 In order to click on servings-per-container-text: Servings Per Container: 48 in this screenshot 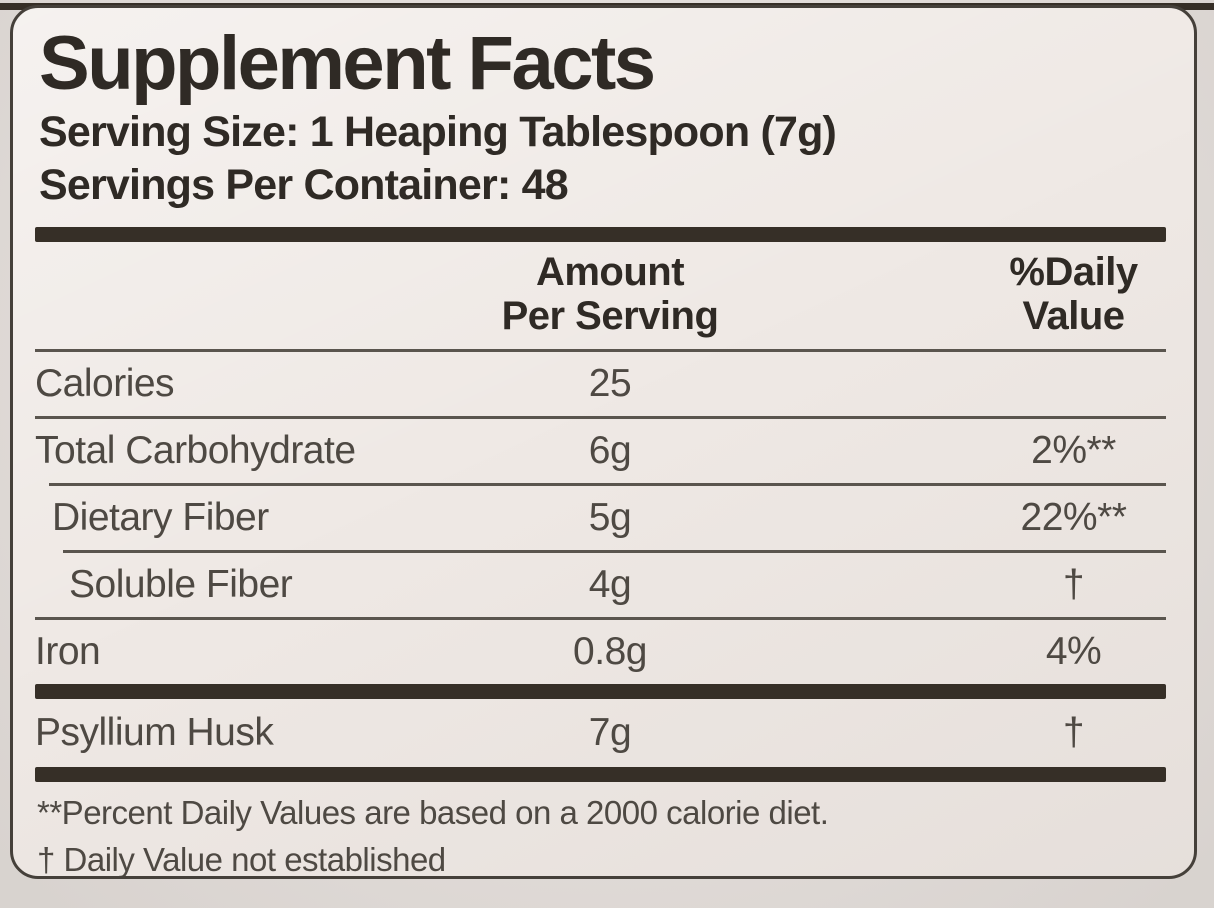, I will do `click(304, 185)`.